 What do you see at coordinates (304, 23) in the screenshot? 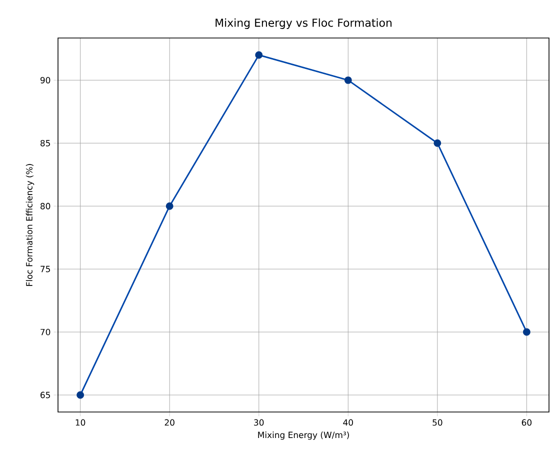
I see `chart-title: Mixing Energy vs Floc Formation` at bounding box center [304, 23].